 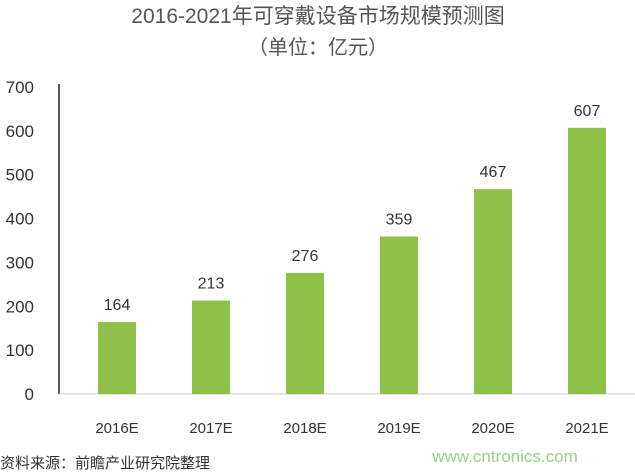 I want to click on x-tick-label: 2016E, so click(x=116, y=428).